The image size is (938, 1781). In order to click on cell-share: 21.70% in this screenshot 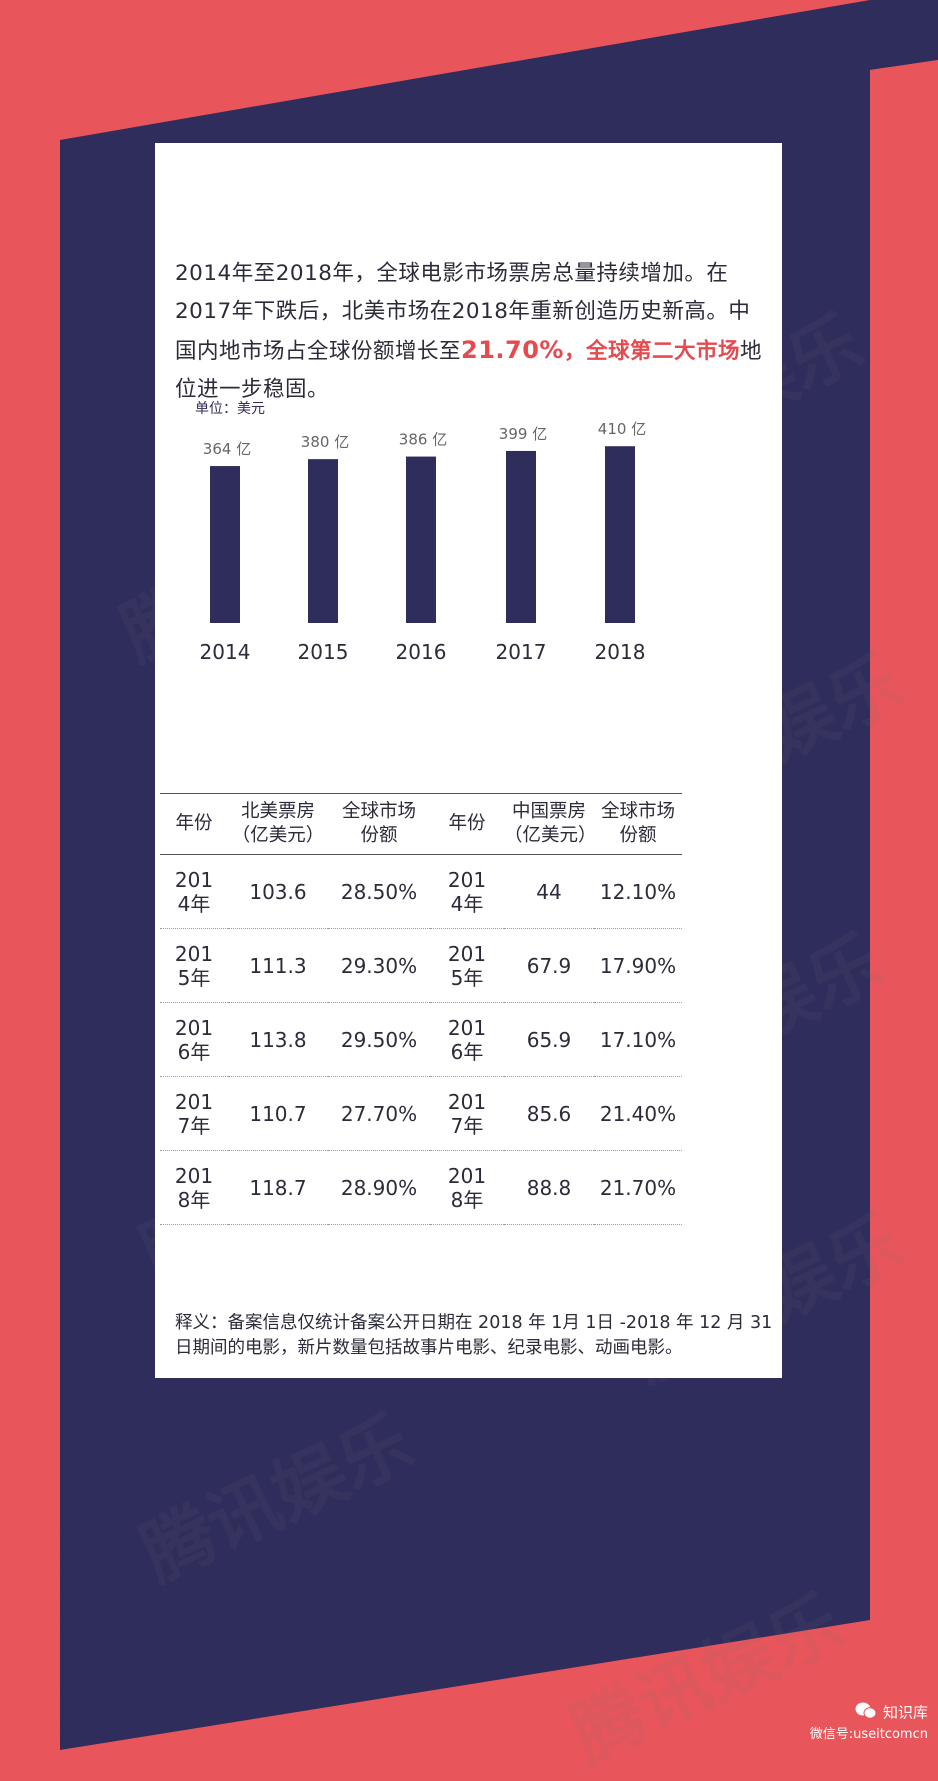, I will do `click(638, 1187)`.